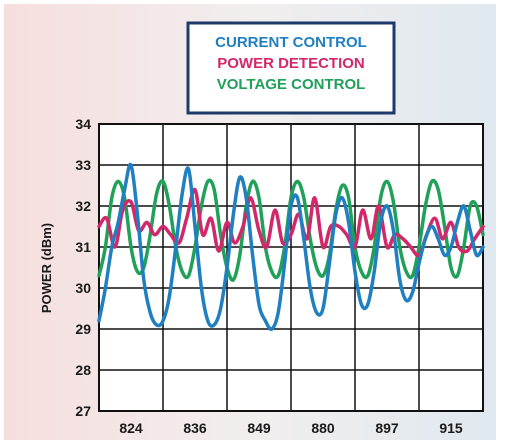 This screenshot has width=519, height=440. I want to click on legend-entry-power-detection: POWER DETECTION, so click(291, 63).